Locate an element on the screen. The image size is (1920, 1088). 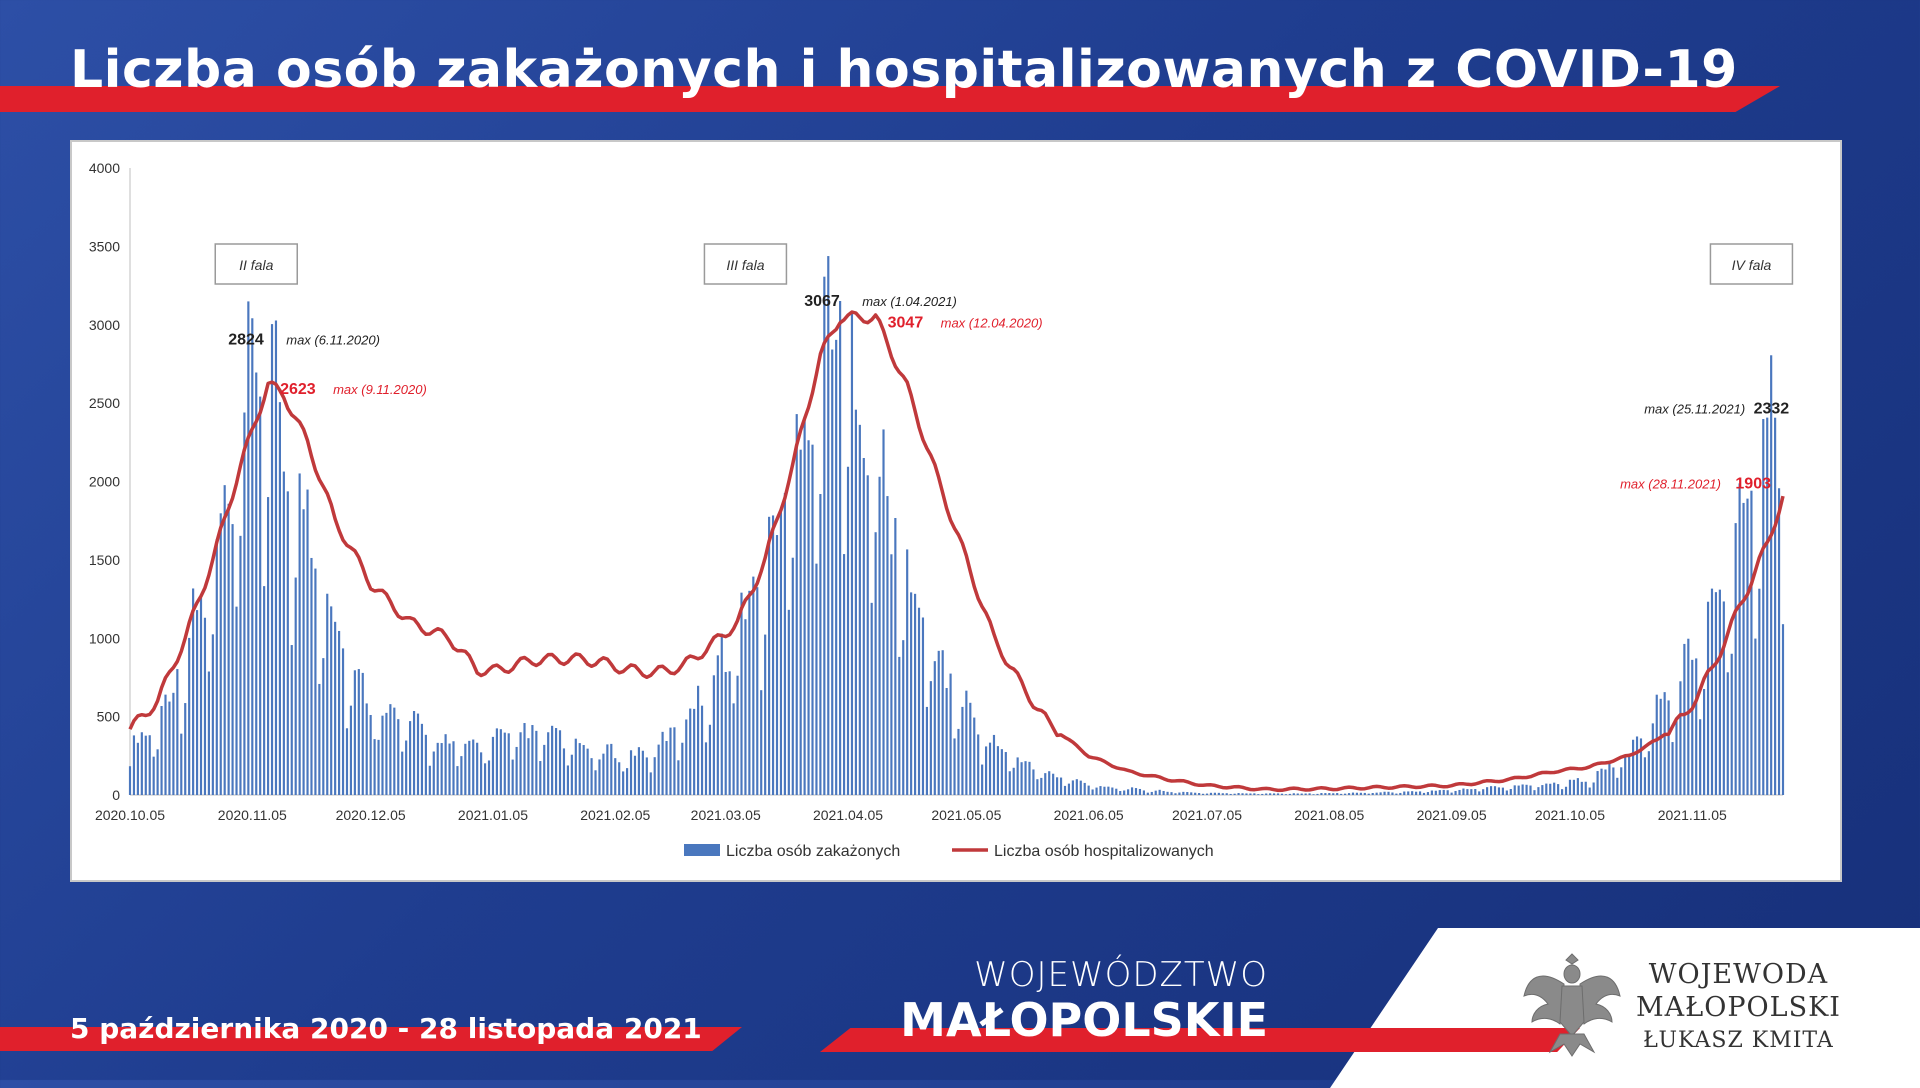
max-value-label: 2824 is located at coordinates (246, 339).